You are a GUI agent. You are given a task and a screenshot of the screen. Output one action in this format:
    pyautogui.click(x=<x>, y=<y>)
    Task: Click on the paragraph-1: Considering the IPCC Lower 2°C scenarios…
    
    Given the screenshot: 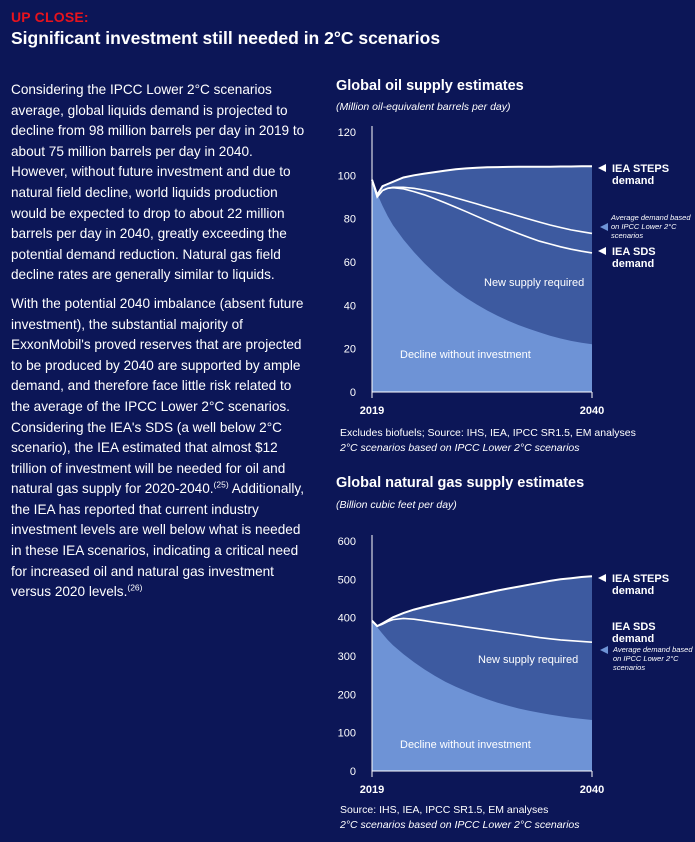 What is the action you would take?
    pyautogui.click(x=158, y=182)
    